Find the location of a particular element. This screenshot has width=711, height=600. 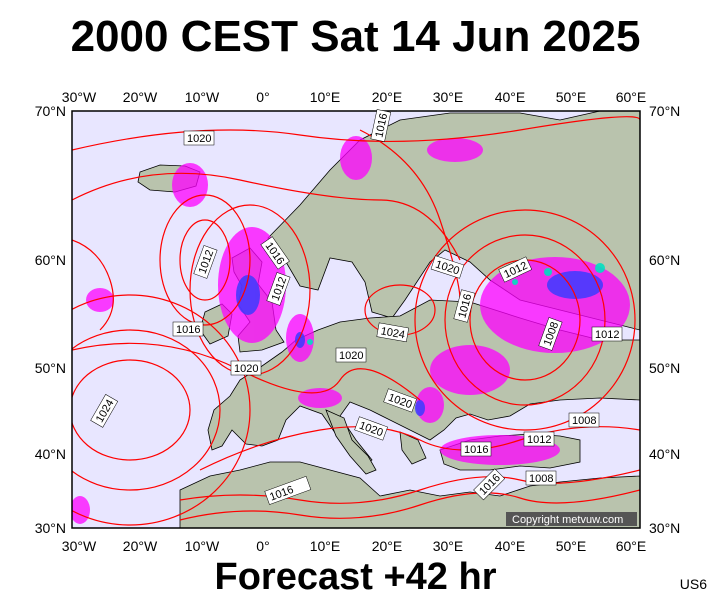

rain-norway is located at coordinates (356, 158).